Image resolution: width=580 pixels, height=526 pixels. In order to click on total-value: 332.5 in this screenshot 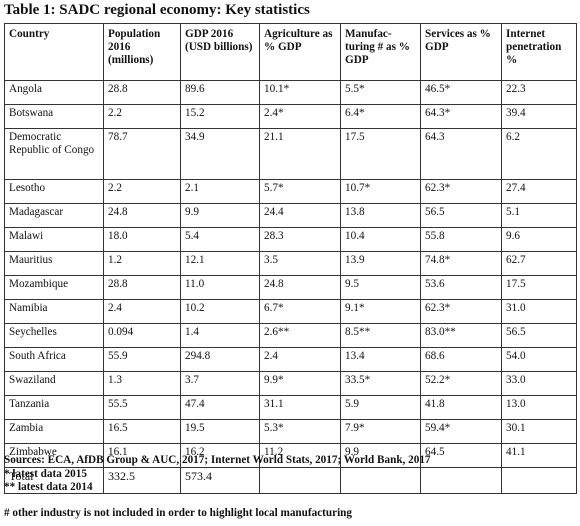, I will do `click(142, 480)`.